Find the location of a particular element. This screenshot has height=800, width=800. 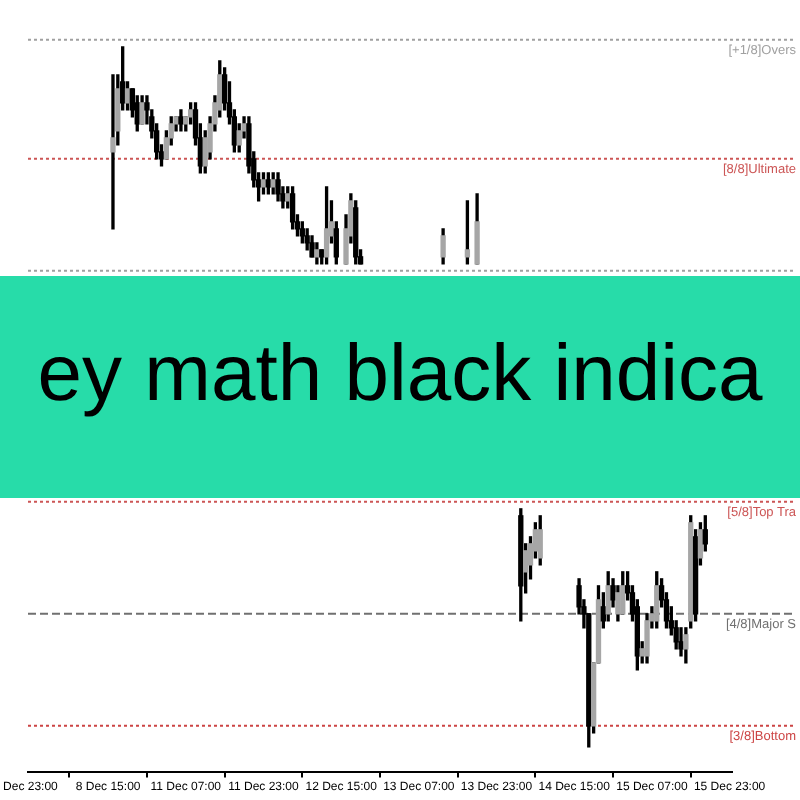

candlestick is located at coordinates (113, 152).